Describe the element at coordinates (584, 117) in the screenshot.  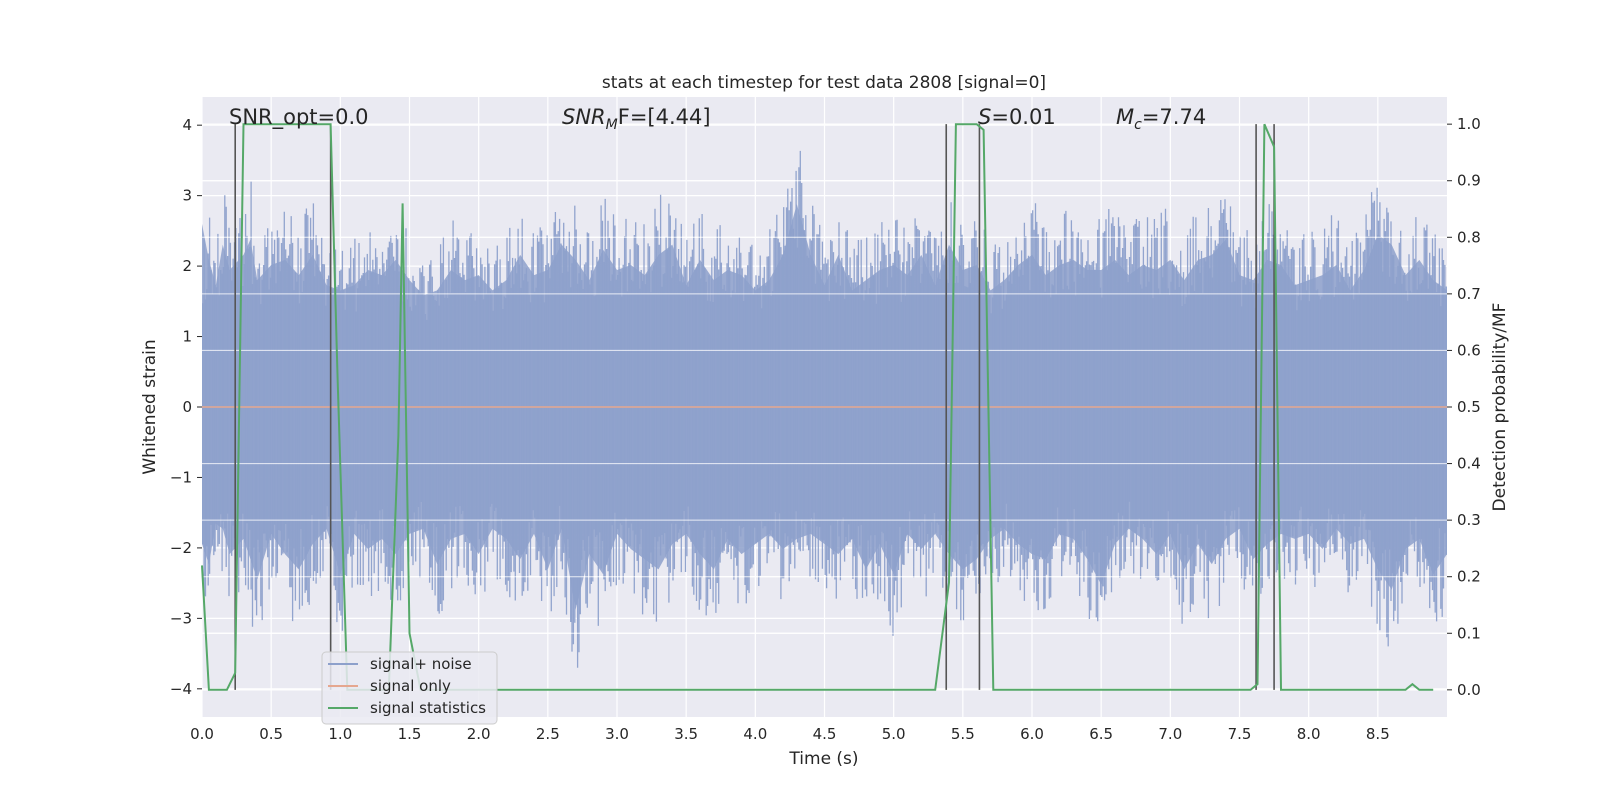
I see `annotation-snr-mf-symbol: SNR` at that location.